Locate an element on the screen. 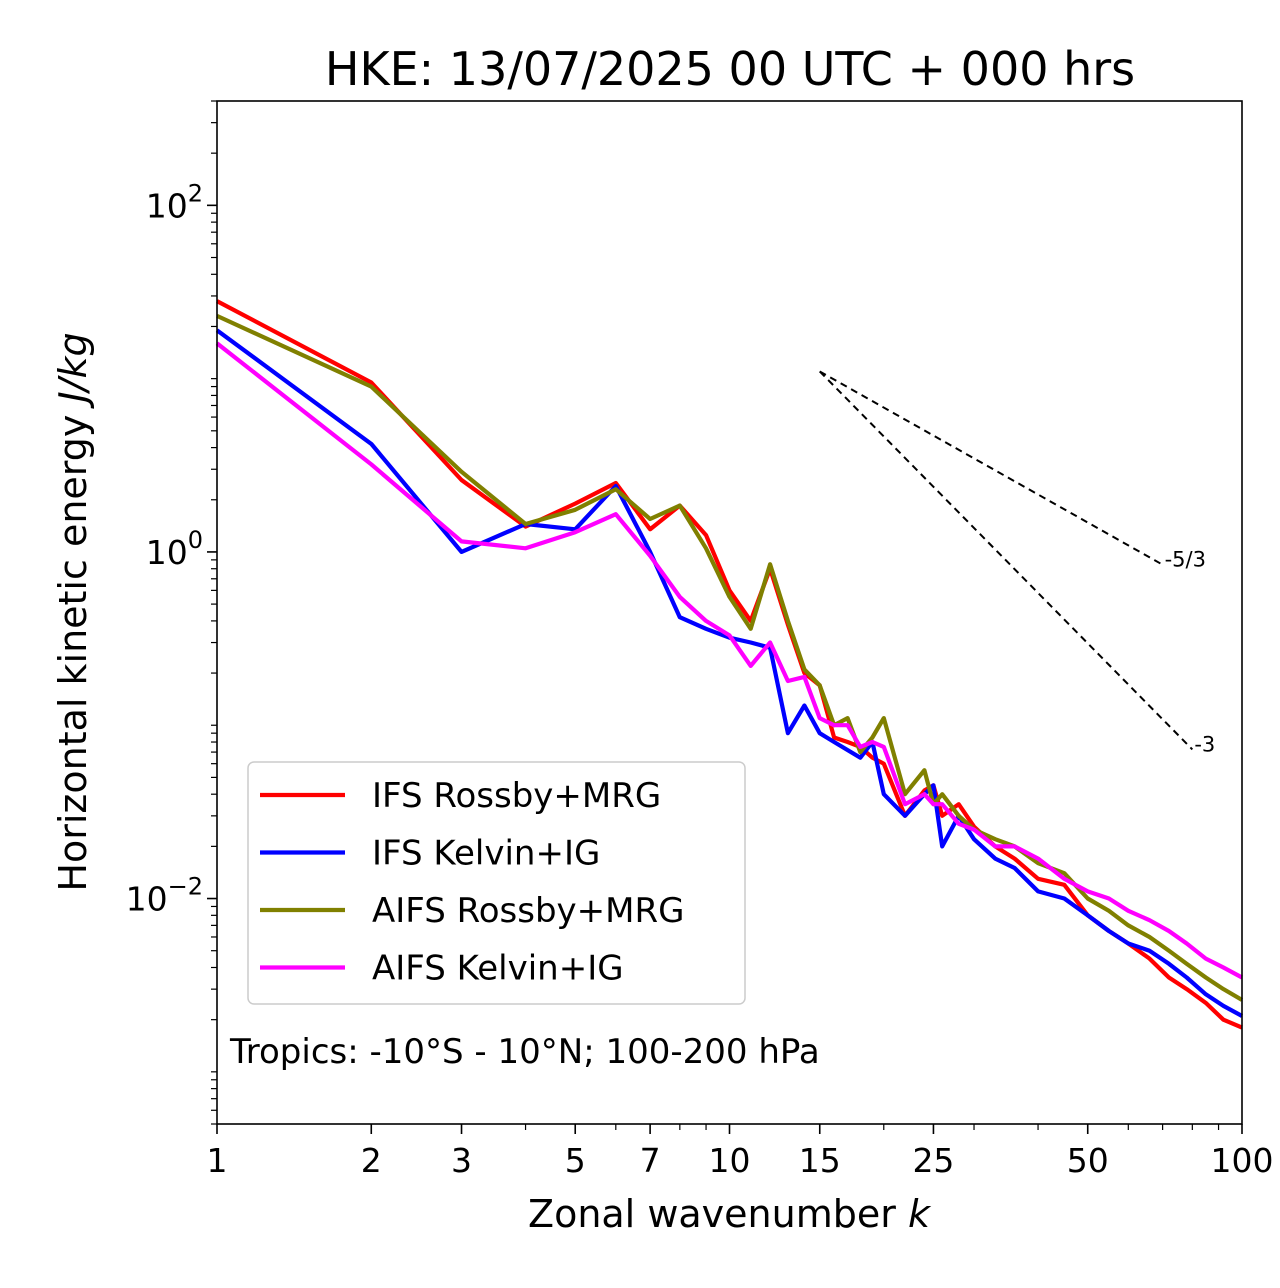  x-tick-label: 25 is located at coordinates (933, 1160).